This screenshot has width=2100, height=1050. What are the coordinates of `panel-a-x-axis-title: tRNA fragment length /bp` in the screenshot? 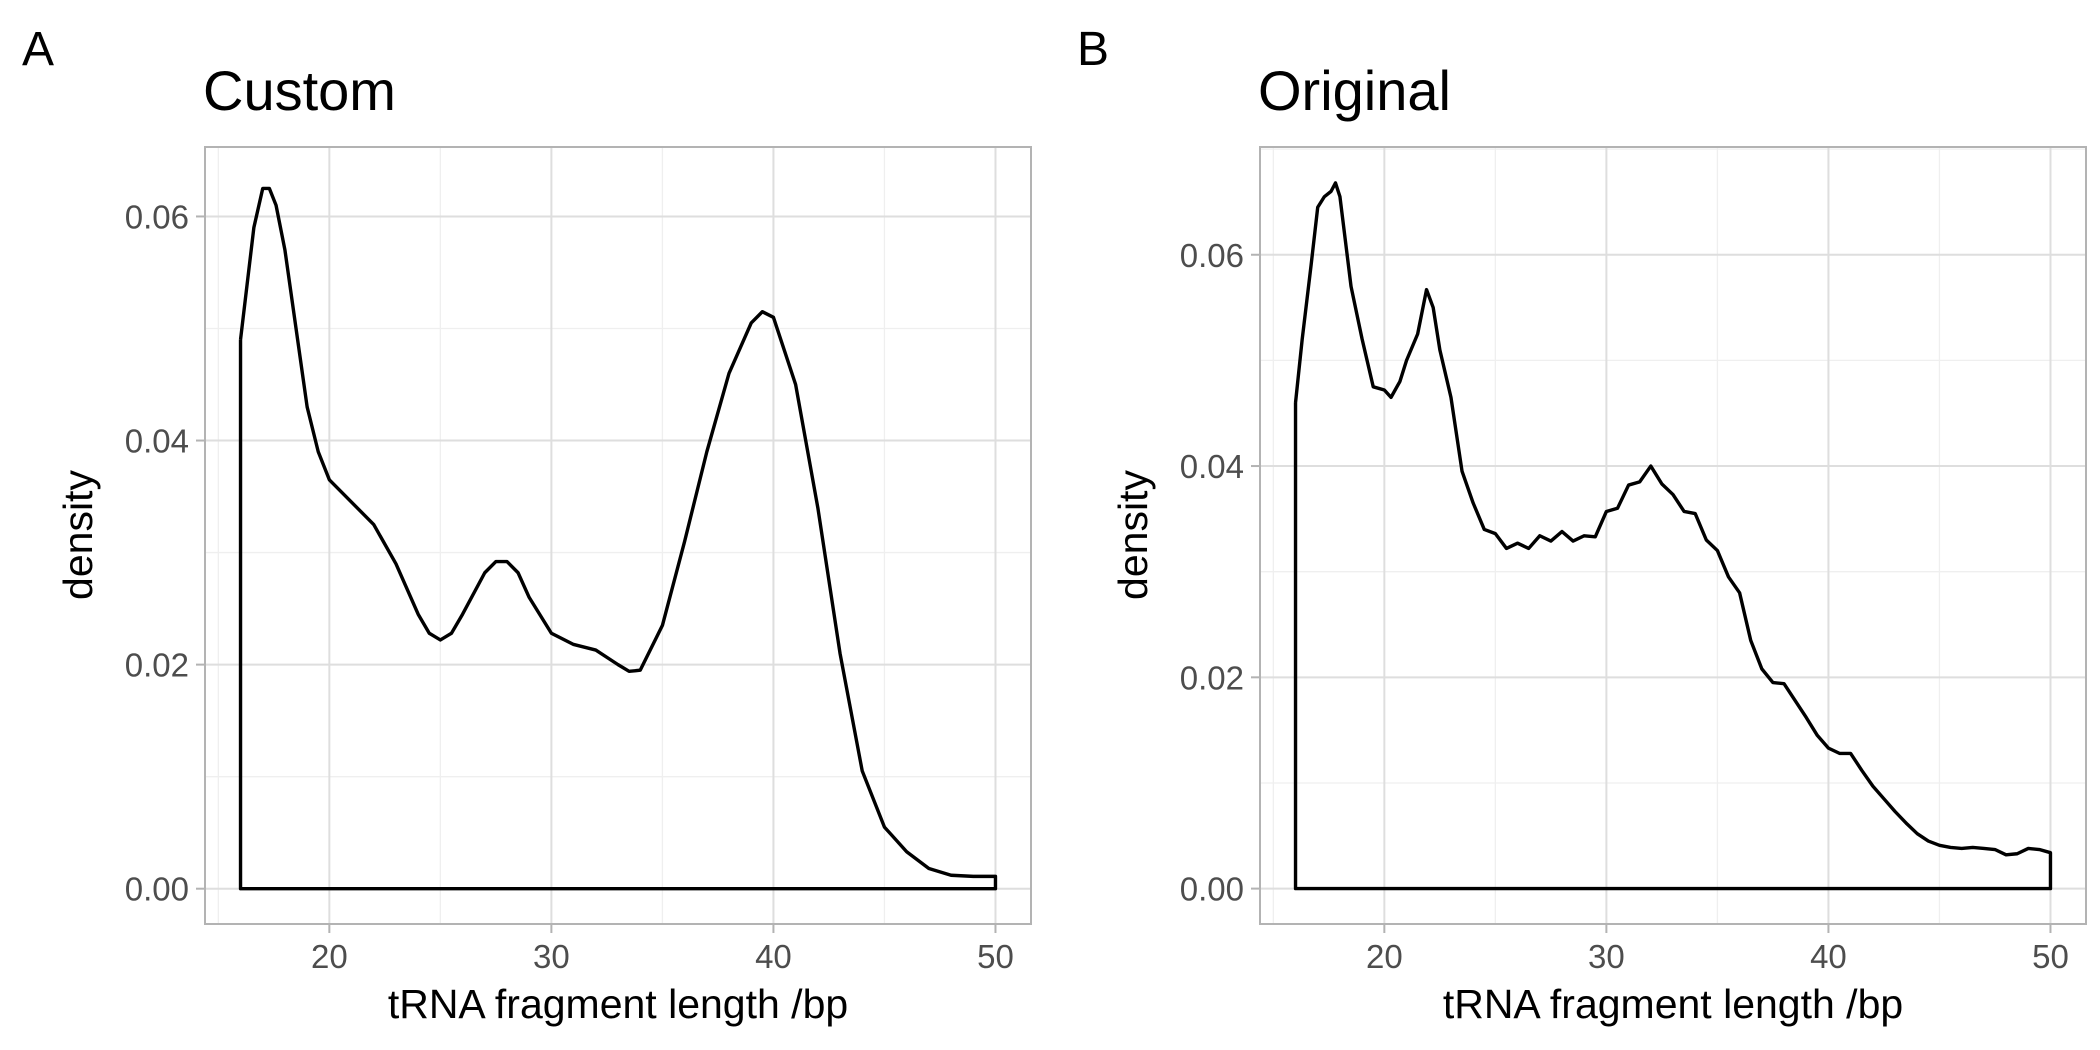 It's located at (618, 1004).